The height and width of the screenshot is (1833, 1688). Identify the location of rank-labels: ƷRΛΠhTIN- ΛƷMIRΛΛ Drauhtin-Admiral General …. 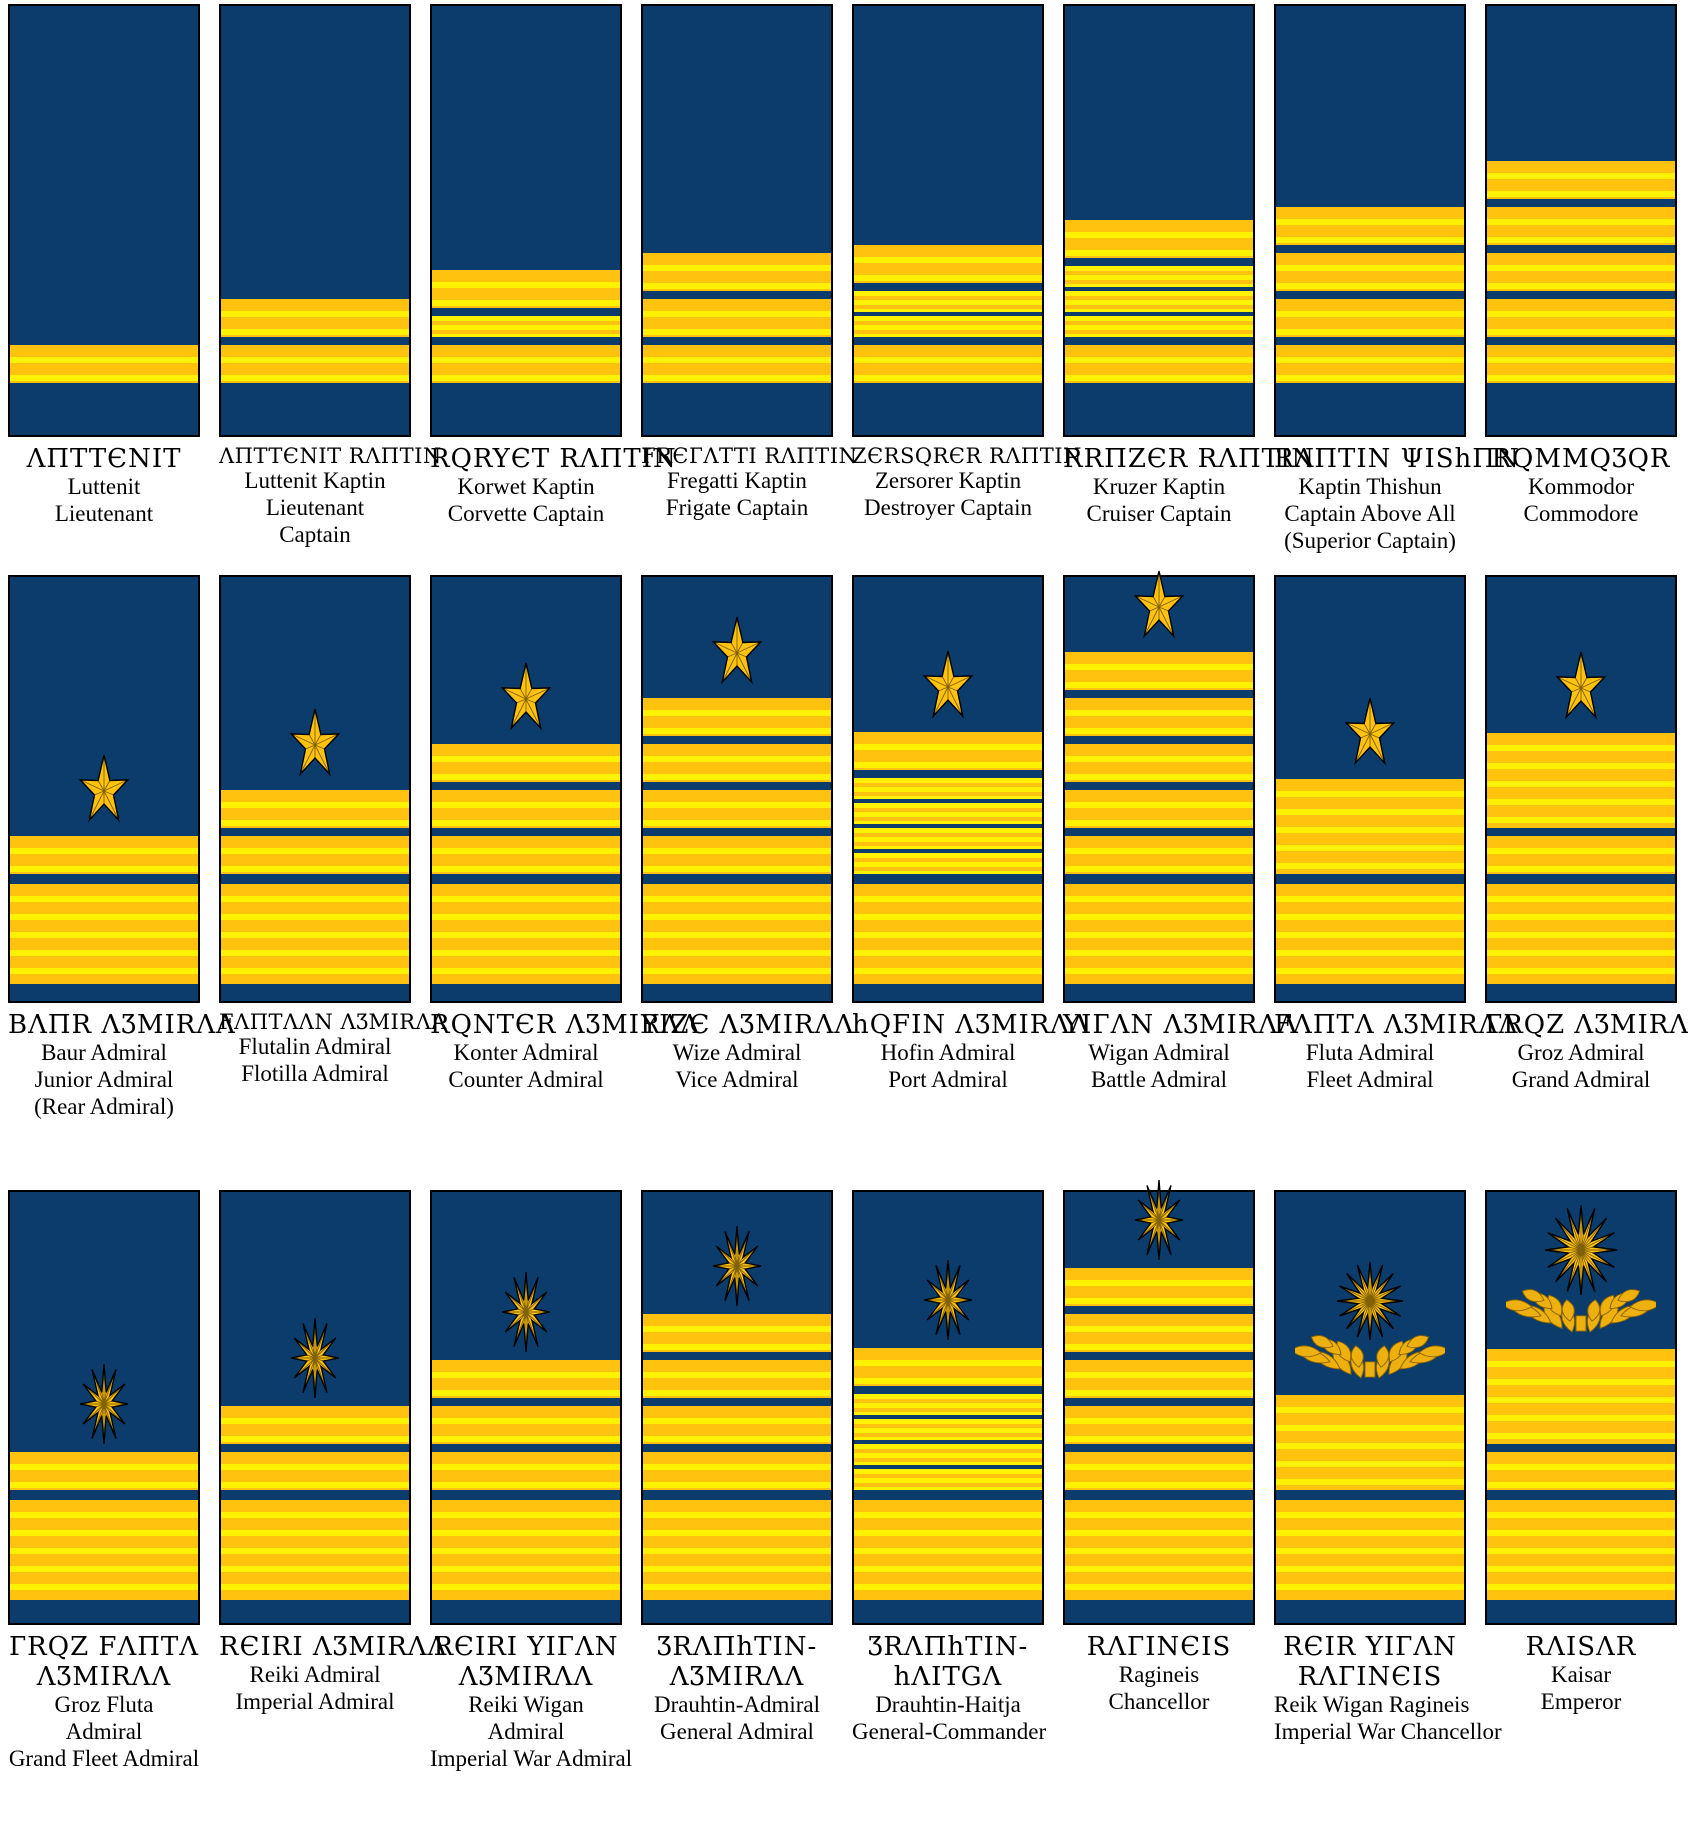
(737, 1729).